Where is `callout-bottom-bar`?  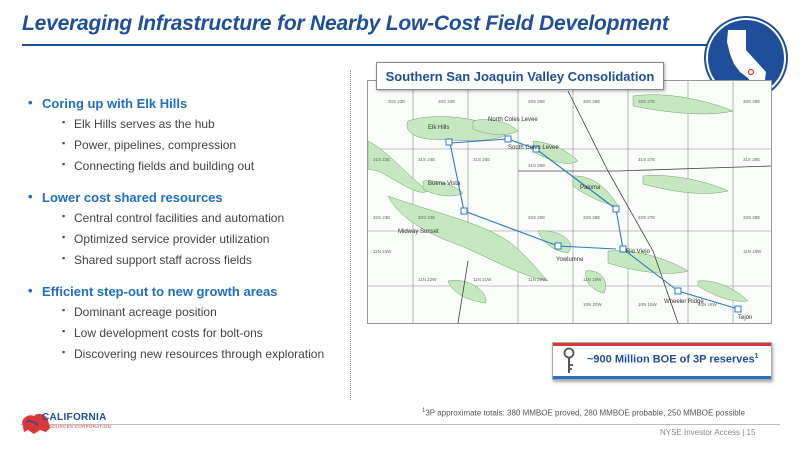 callout-bottom-bar is located at coordinates (662, 377).